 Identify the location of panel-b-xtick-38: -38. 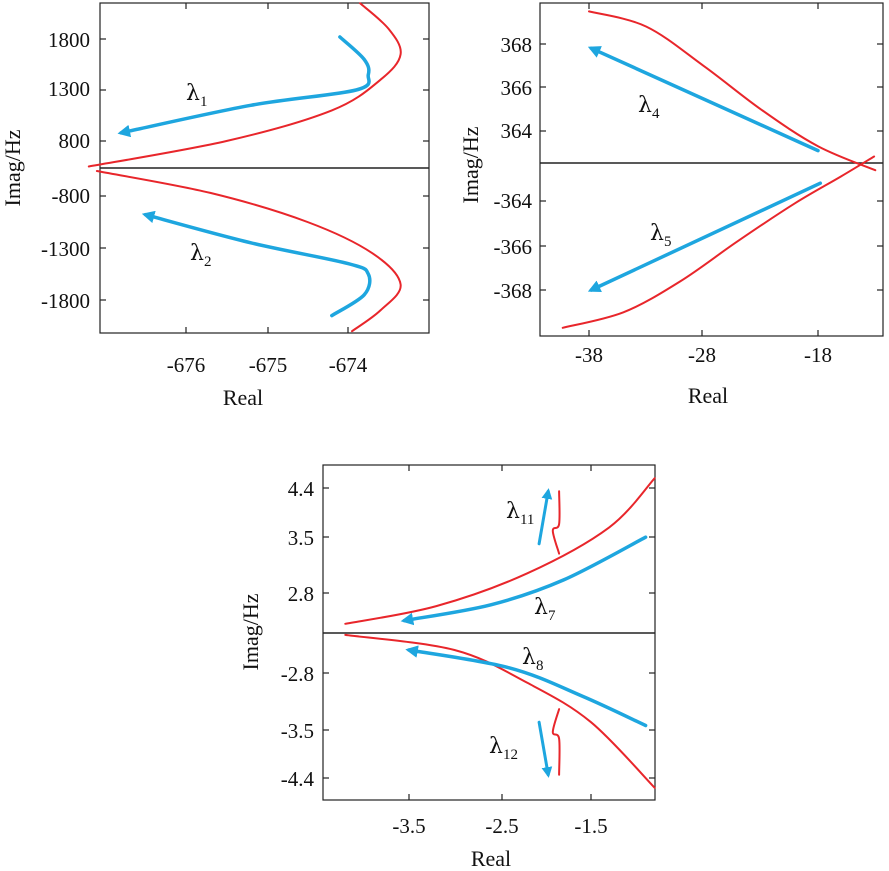
(589, 355).